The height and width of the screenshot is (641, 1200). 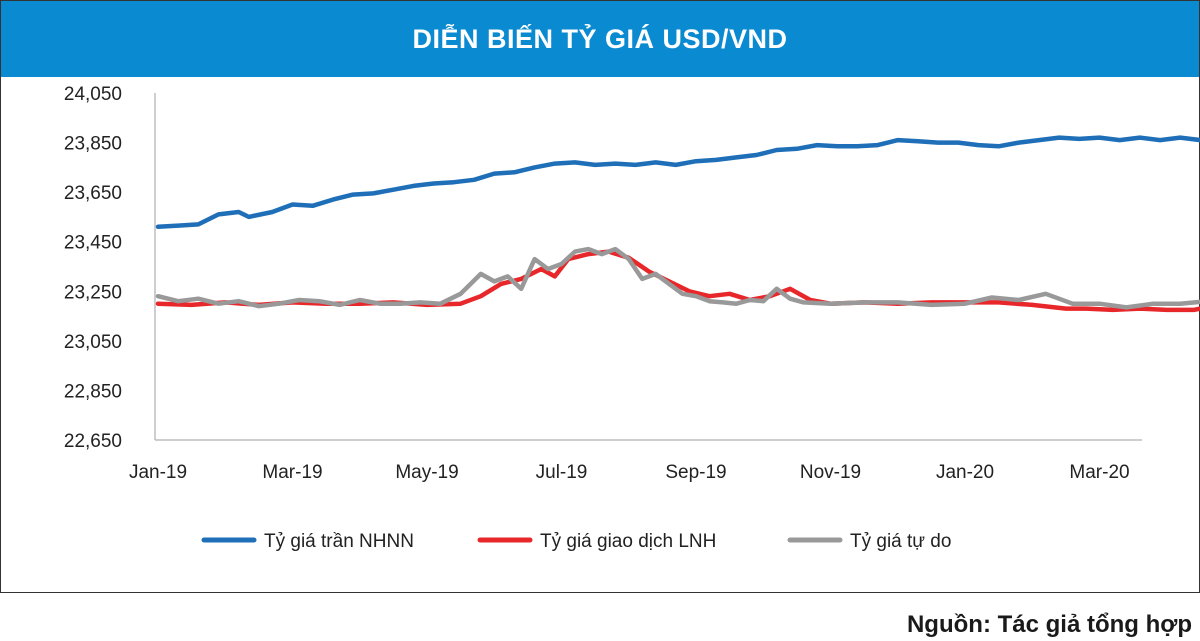 I want to click on x-tick-label: Jul-19, so click(x=562, y=472).